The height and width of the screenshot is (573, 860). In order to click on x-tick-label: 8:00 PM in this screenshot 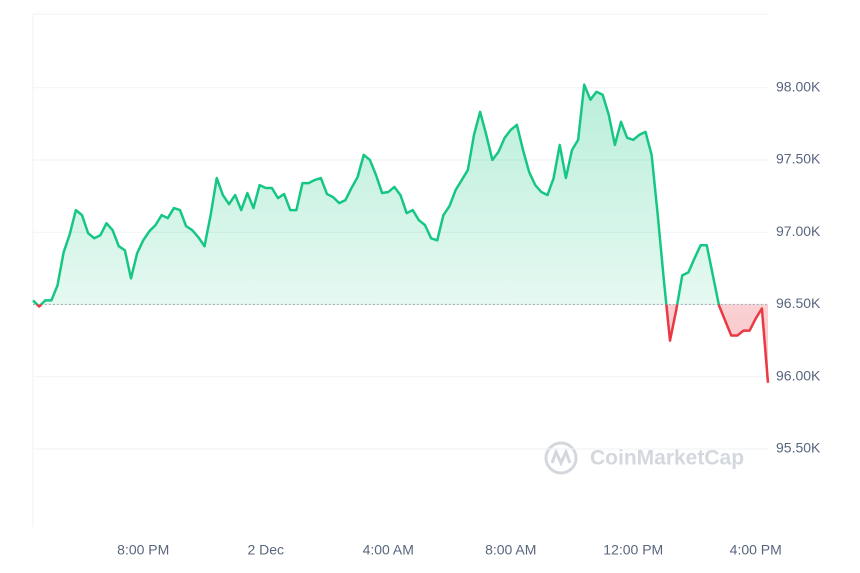, I will do `click(143, 550)`.